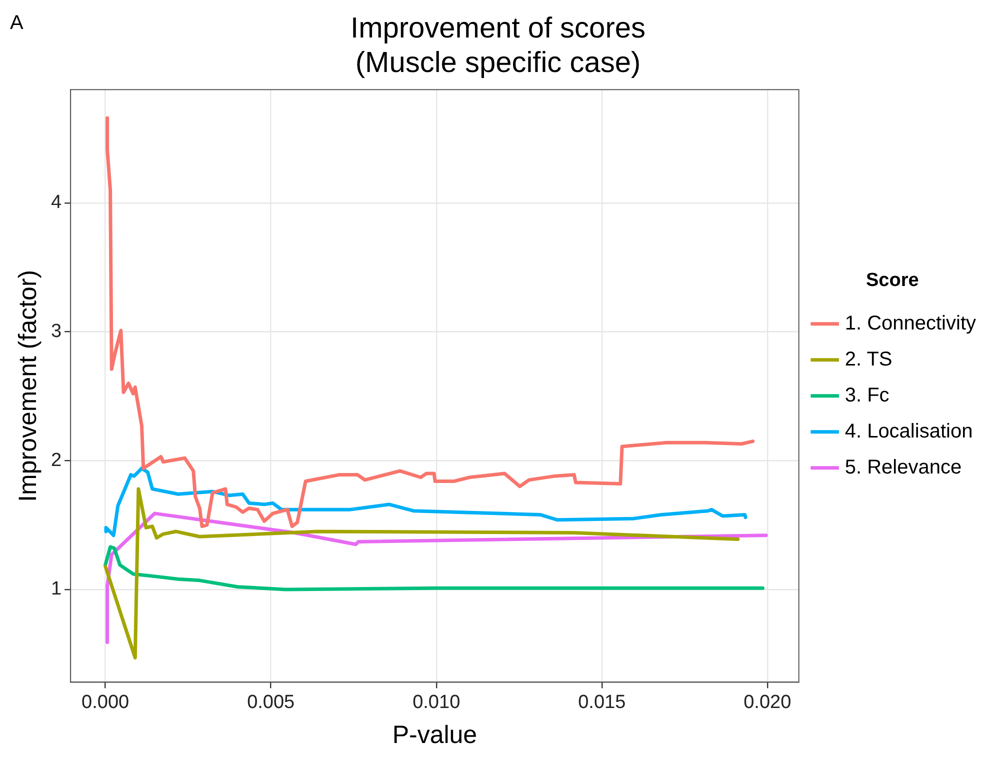 The image size is (994, 765). I want to click on legend-label: 5. Relevance, so click(903, 467).